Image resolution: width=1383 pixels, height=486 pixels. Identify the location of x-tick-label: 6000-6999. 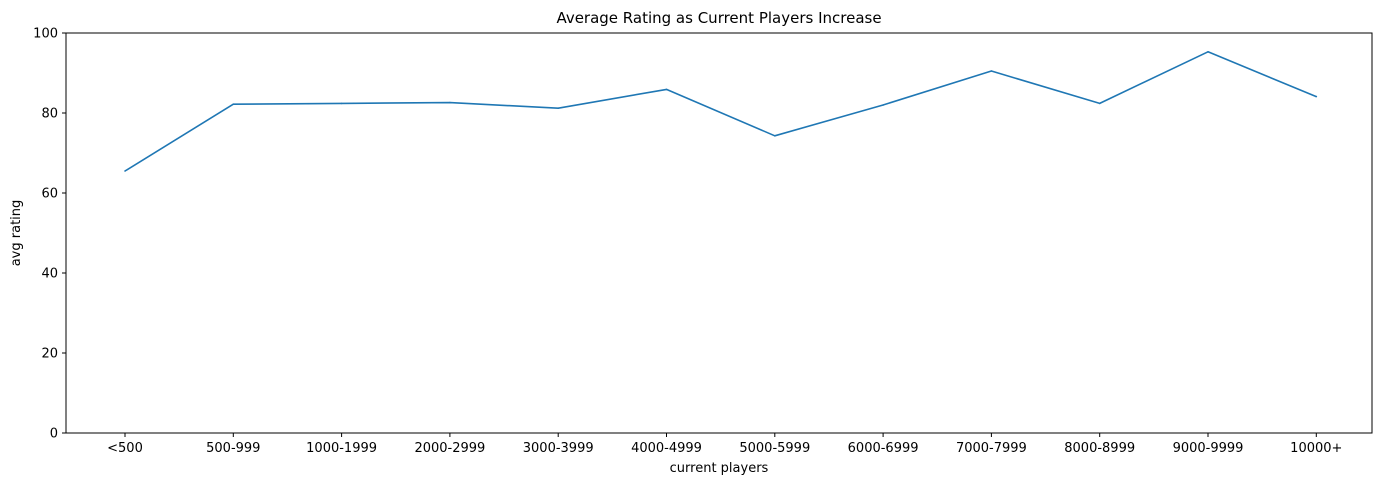
(883, 448).